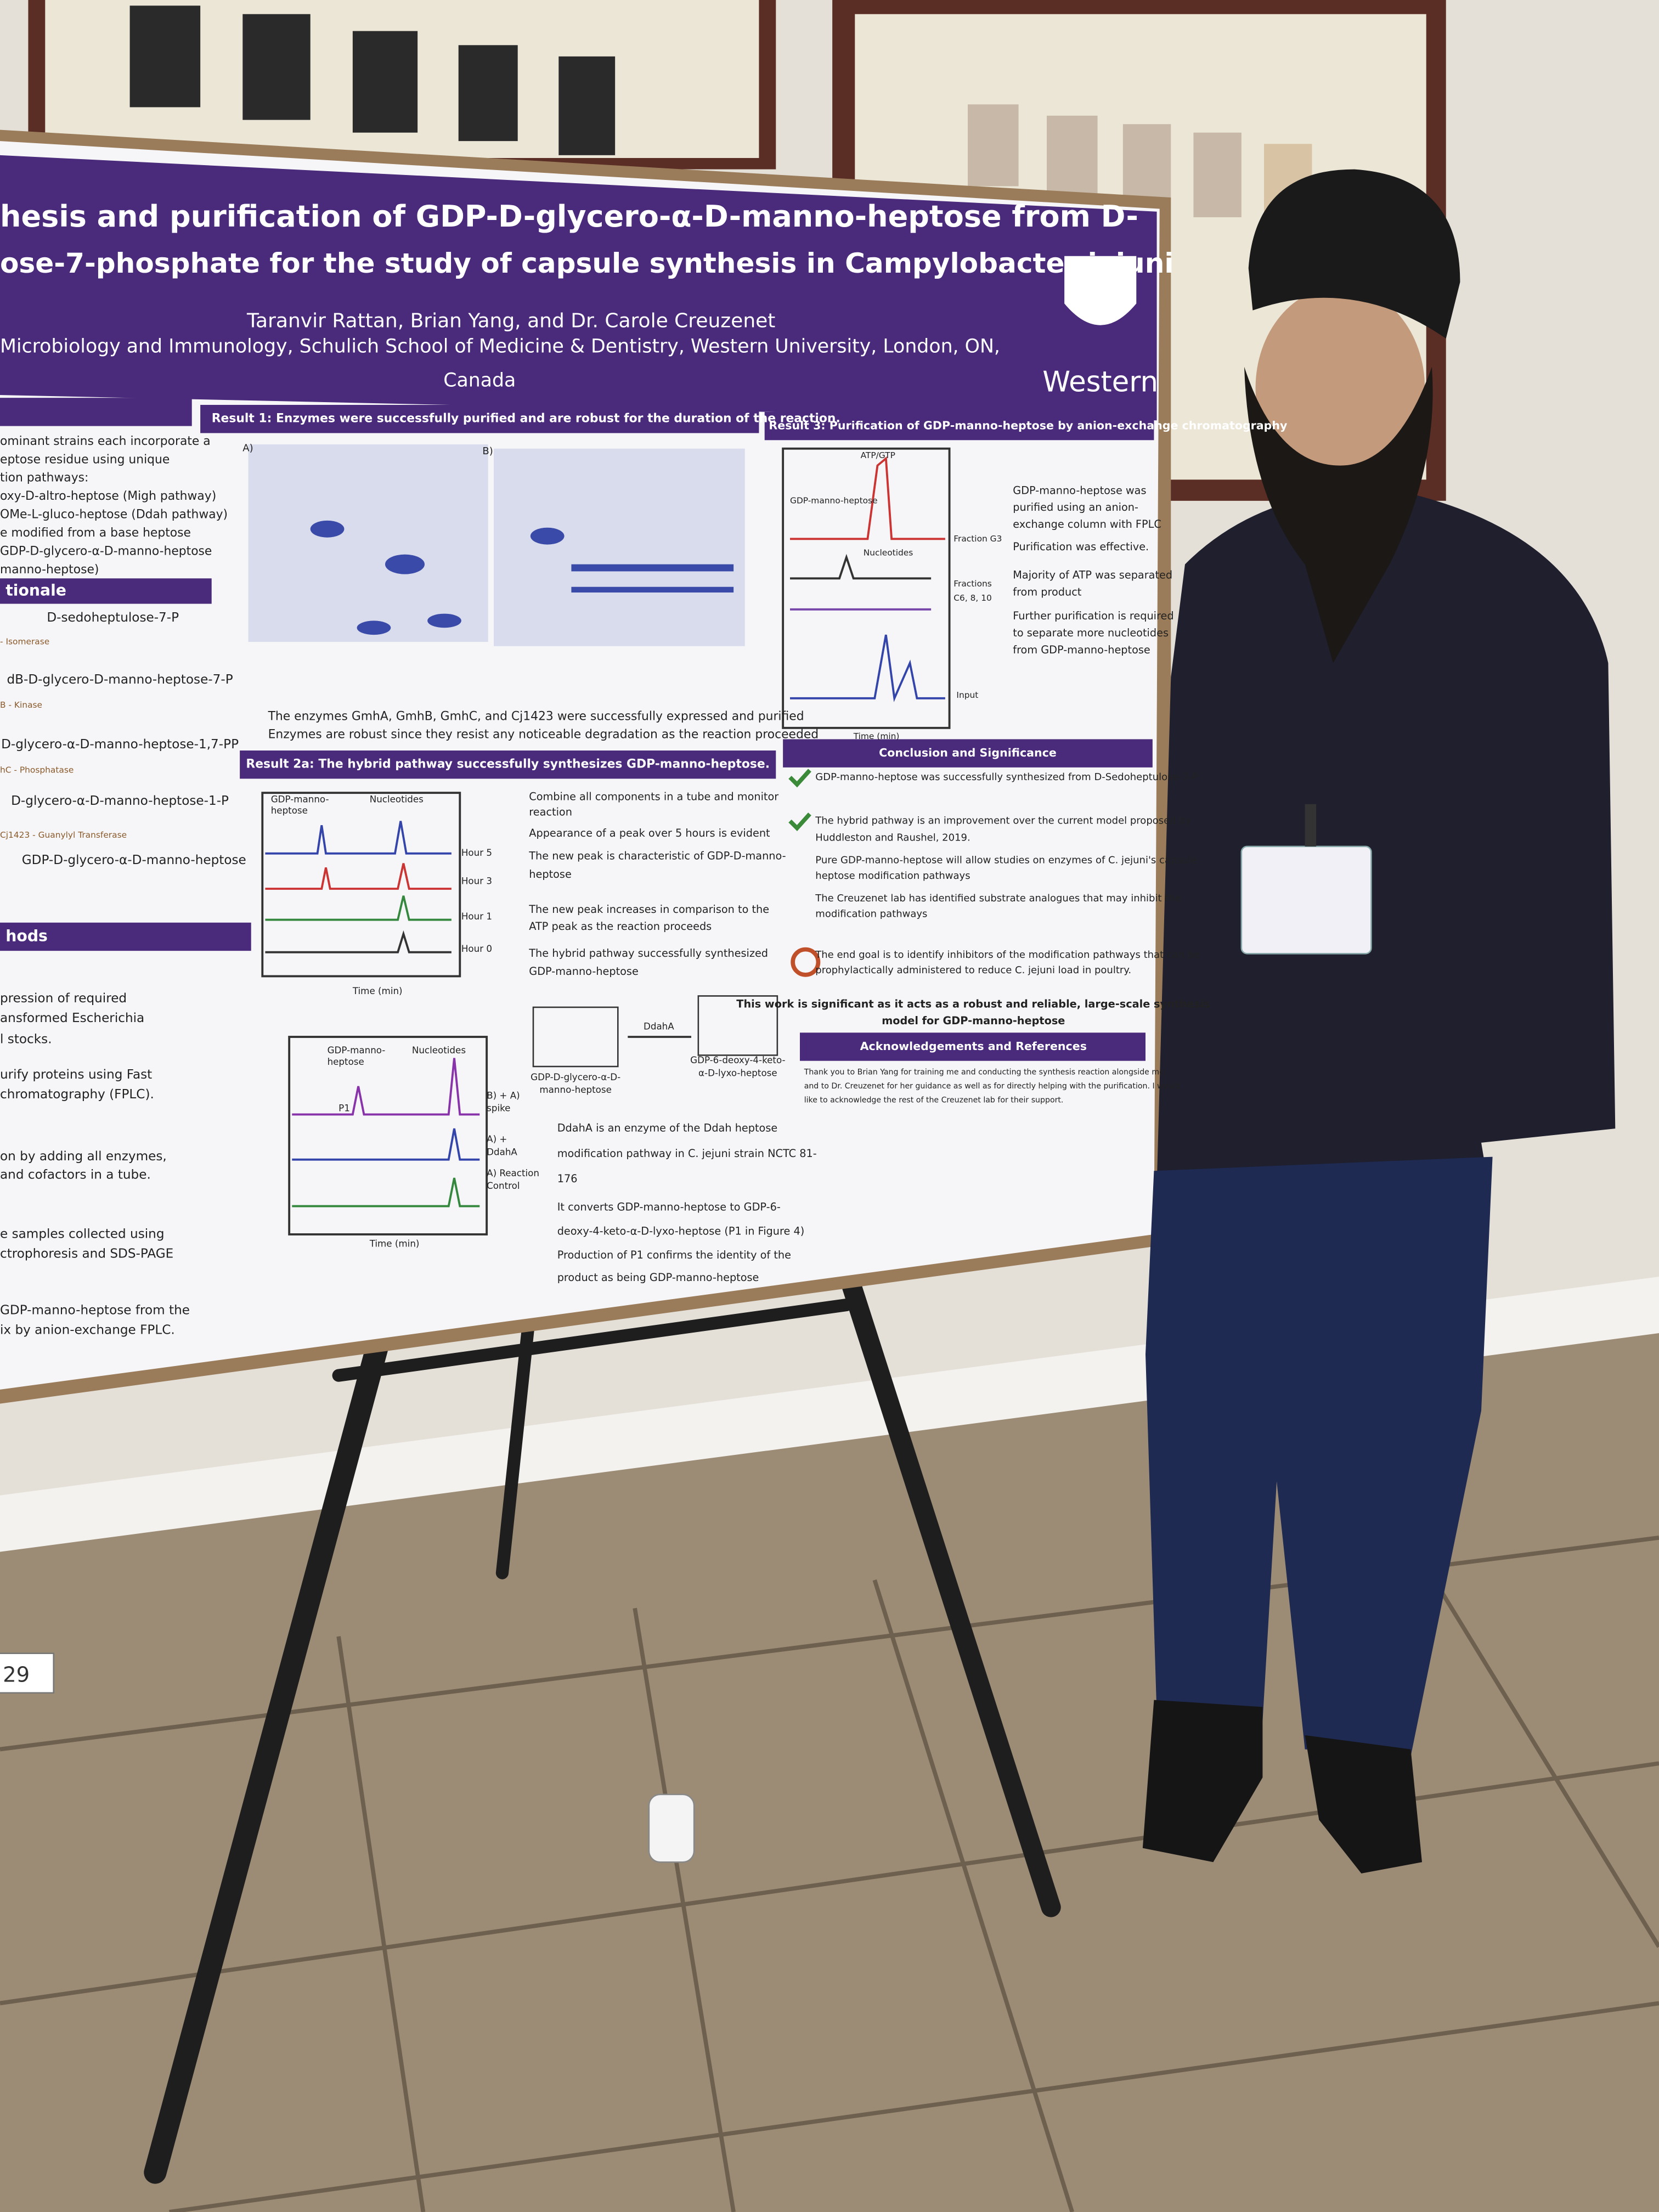 The width and height of the screenshot is (1659, 2212). I want to click on poster-text: Huddleston and Raushel, 2019., so click(892, 837).